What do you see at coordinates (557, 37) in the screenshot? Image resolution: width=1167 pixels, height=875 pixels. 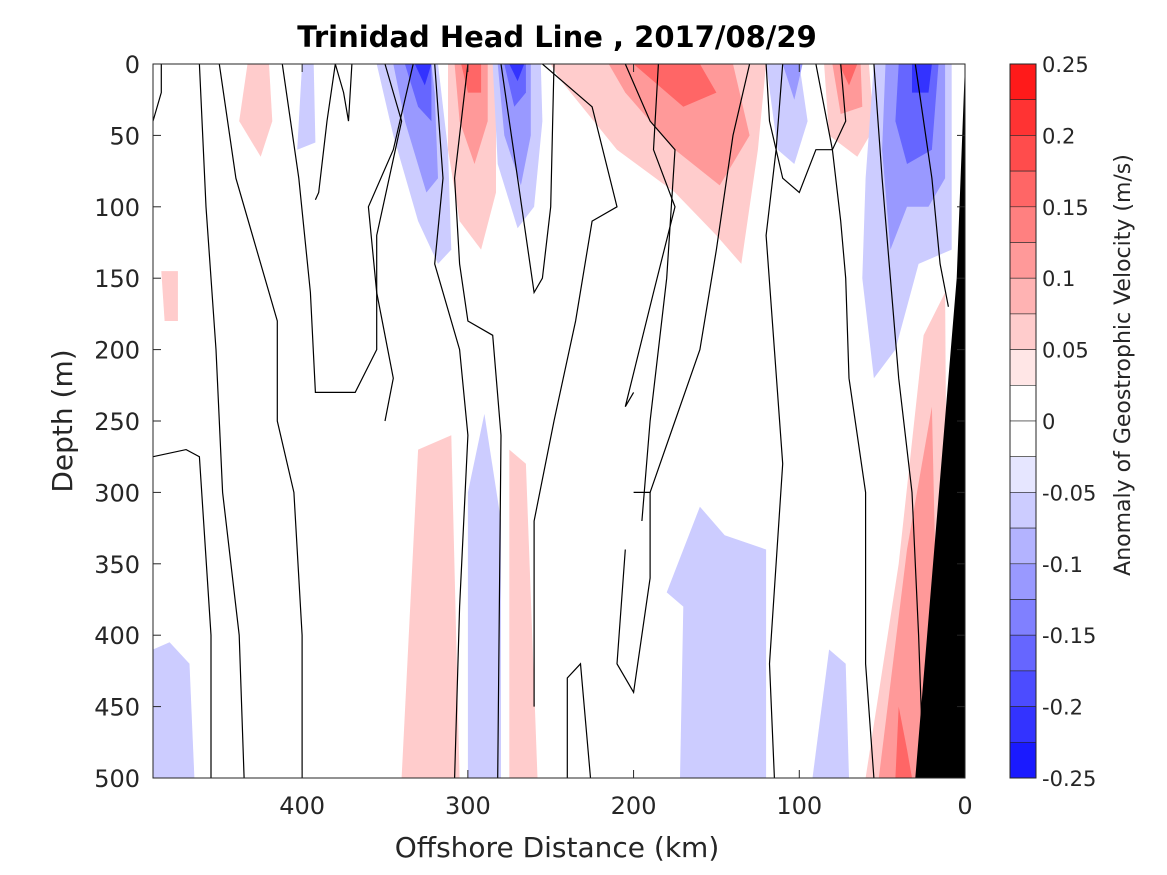 I see `chart-title: Trinidad Head Line , 2017/08/29` at bounding box center [557, 37].